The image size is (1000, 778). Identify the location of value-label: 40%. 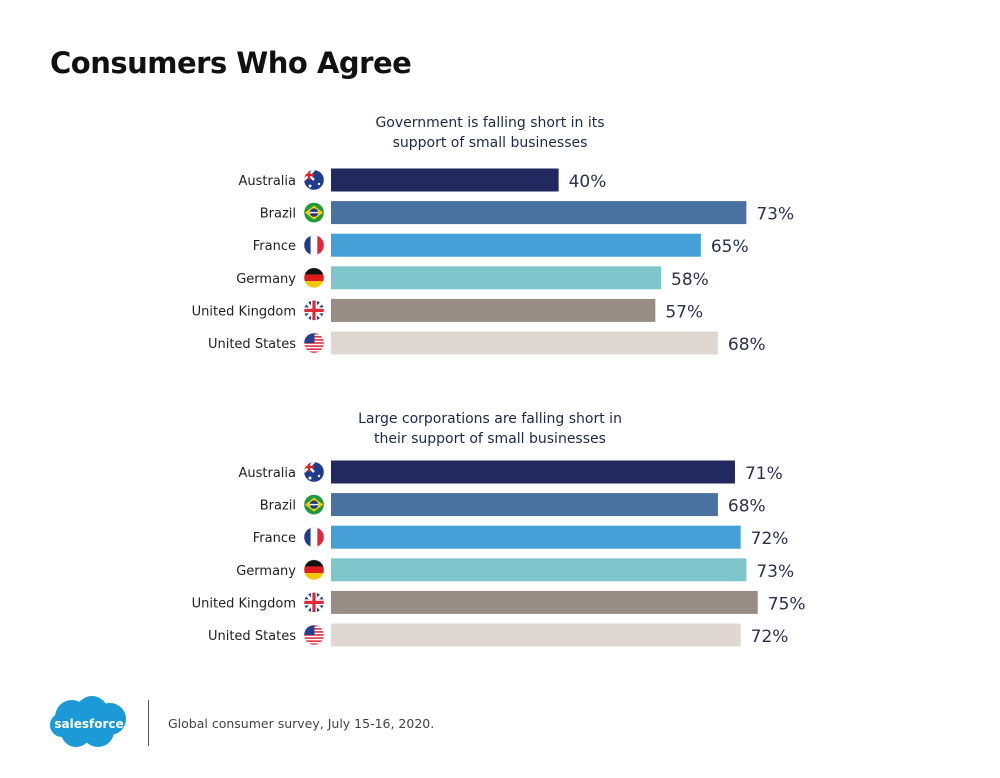
(588, 182).